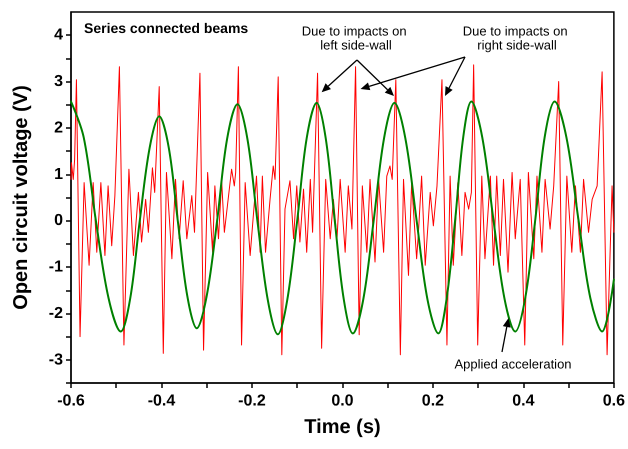  Describe the element at coordinates (342, 427) in the screenshot. I see `x-axis-title: Time (s)` at that location.